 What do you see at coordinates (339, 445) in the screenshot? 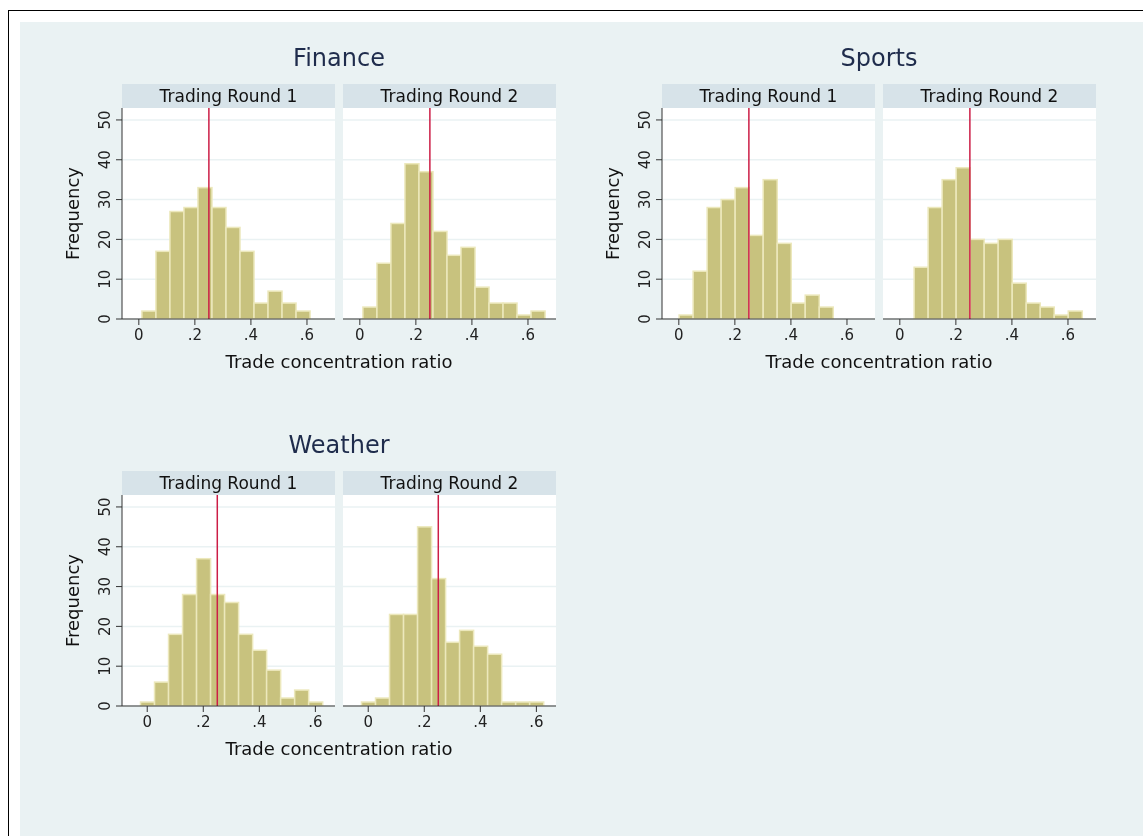
I see `chart-title: Weather` at bounding box center [339, 445].